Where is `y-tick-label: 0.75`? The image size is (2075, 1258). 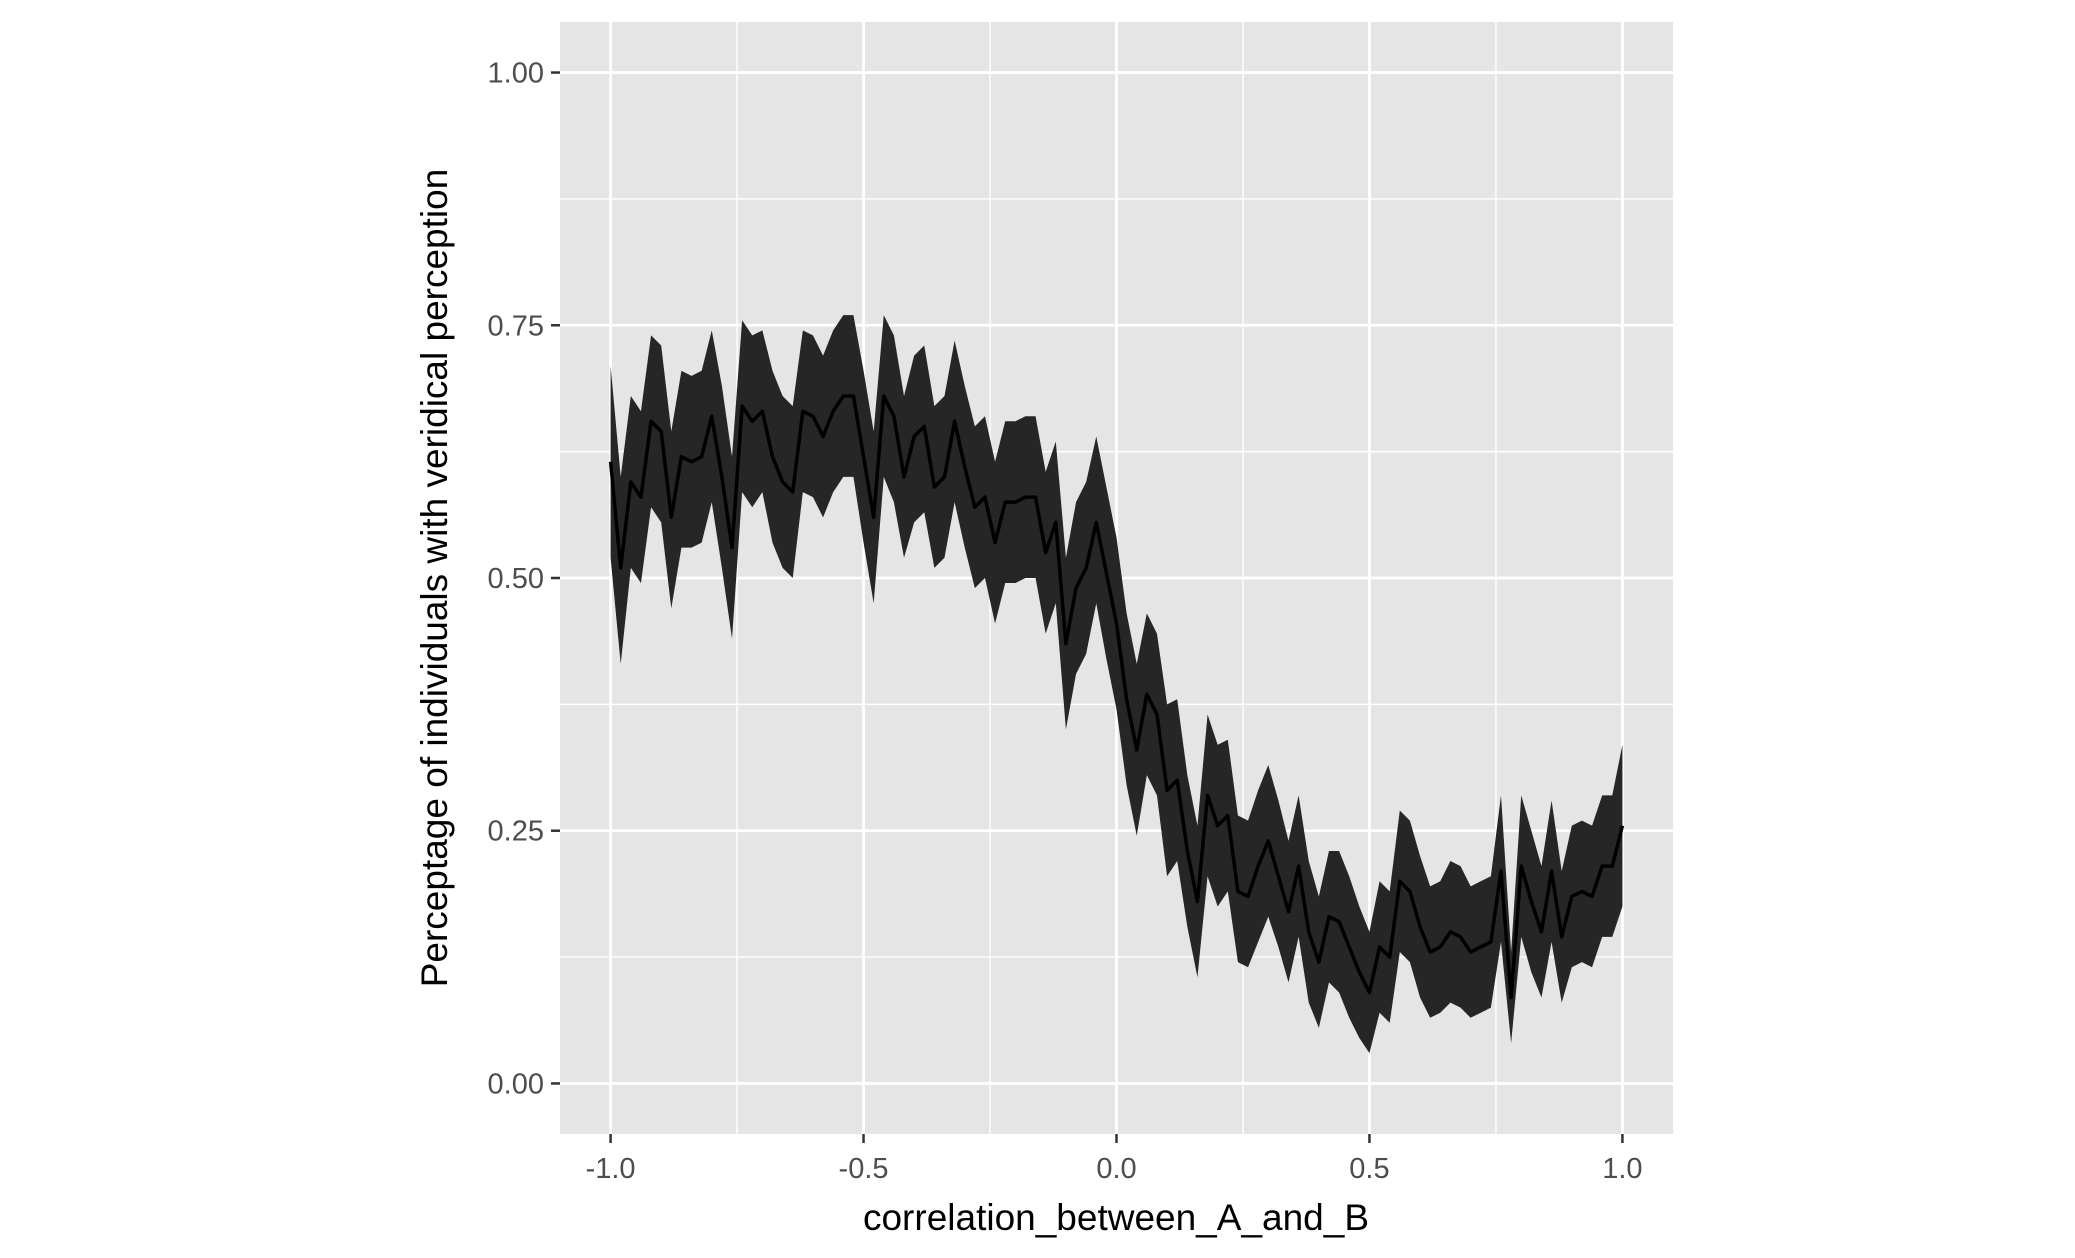
y-tick-label: 0.75 is located at coordinates (516, 326).